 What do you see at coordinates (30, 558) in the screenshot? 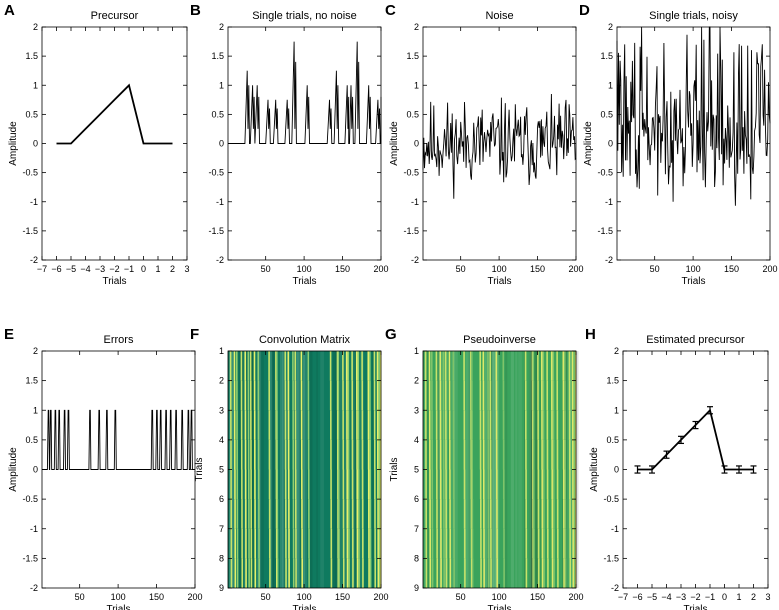
I see `y-tick-label: -1.5` at bounding box center [30, 558].